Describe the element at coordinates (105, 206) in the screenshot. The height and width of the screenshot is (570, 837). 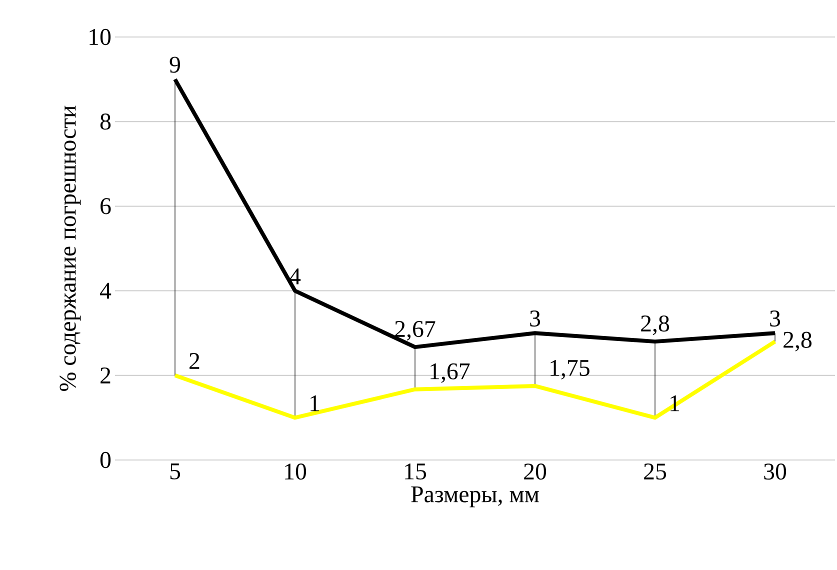
I see `y-tick-label: 6` at that location.